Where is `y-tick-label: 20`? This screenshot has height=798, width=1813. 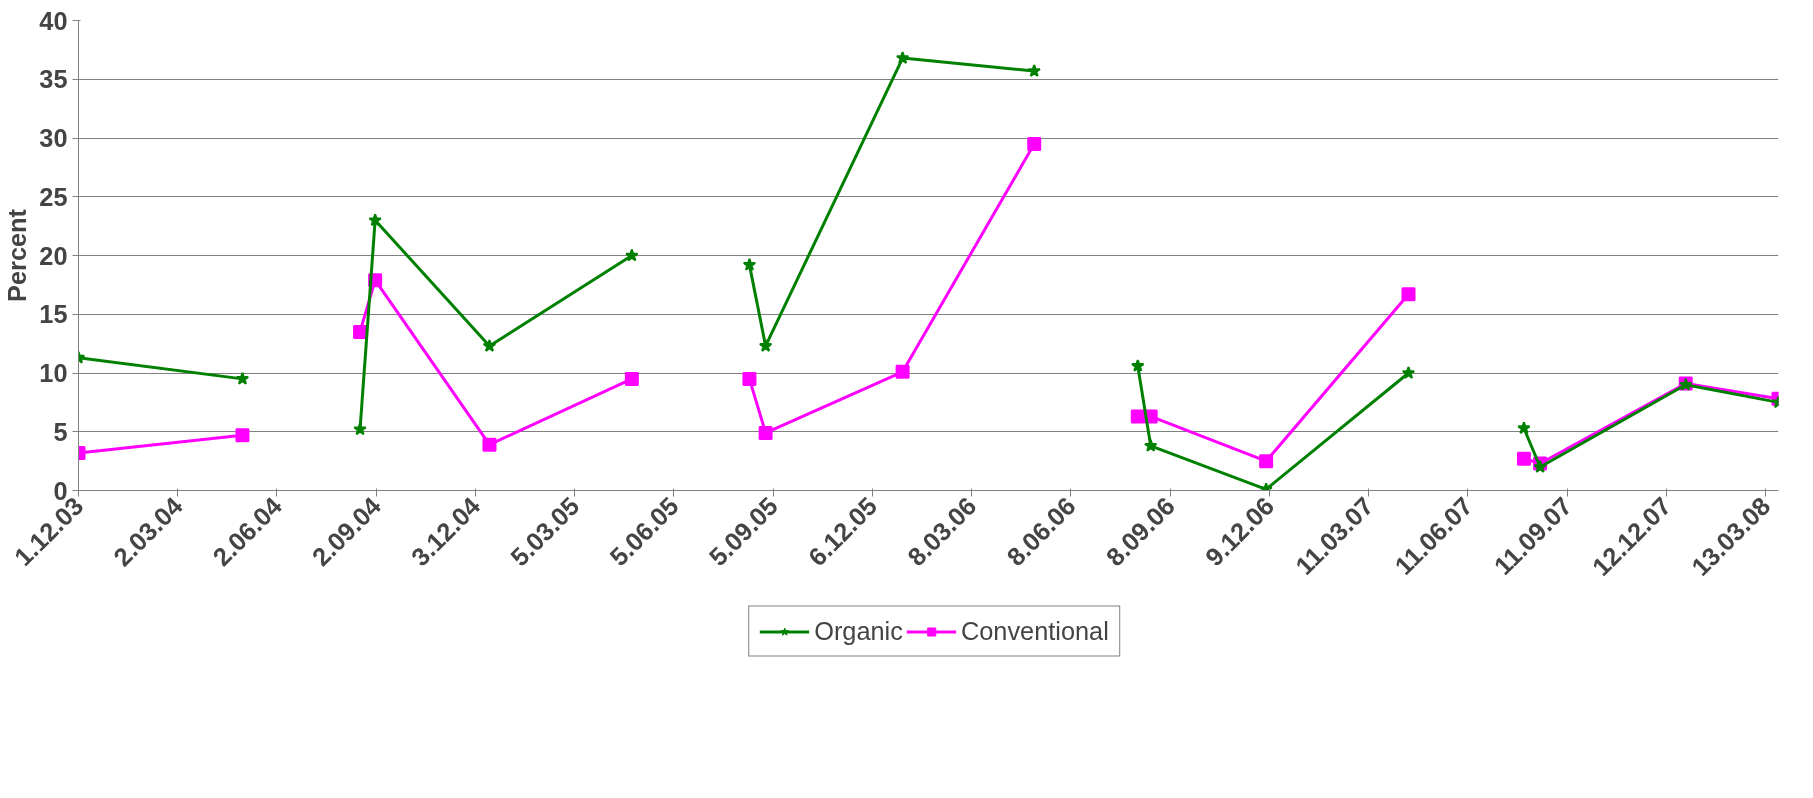
y-tick-label: 20 is located at coordinates (53, 255).